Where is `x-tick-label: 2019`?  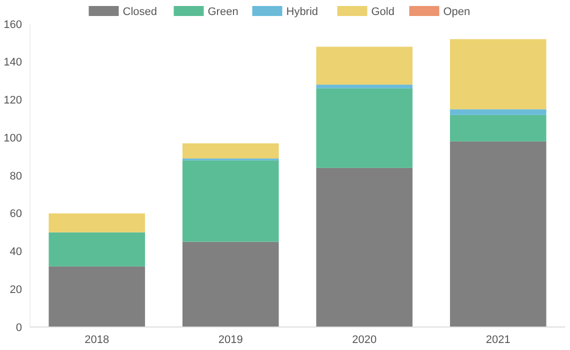 x-tick-label: 2019 is located at coordinates (230, 340).